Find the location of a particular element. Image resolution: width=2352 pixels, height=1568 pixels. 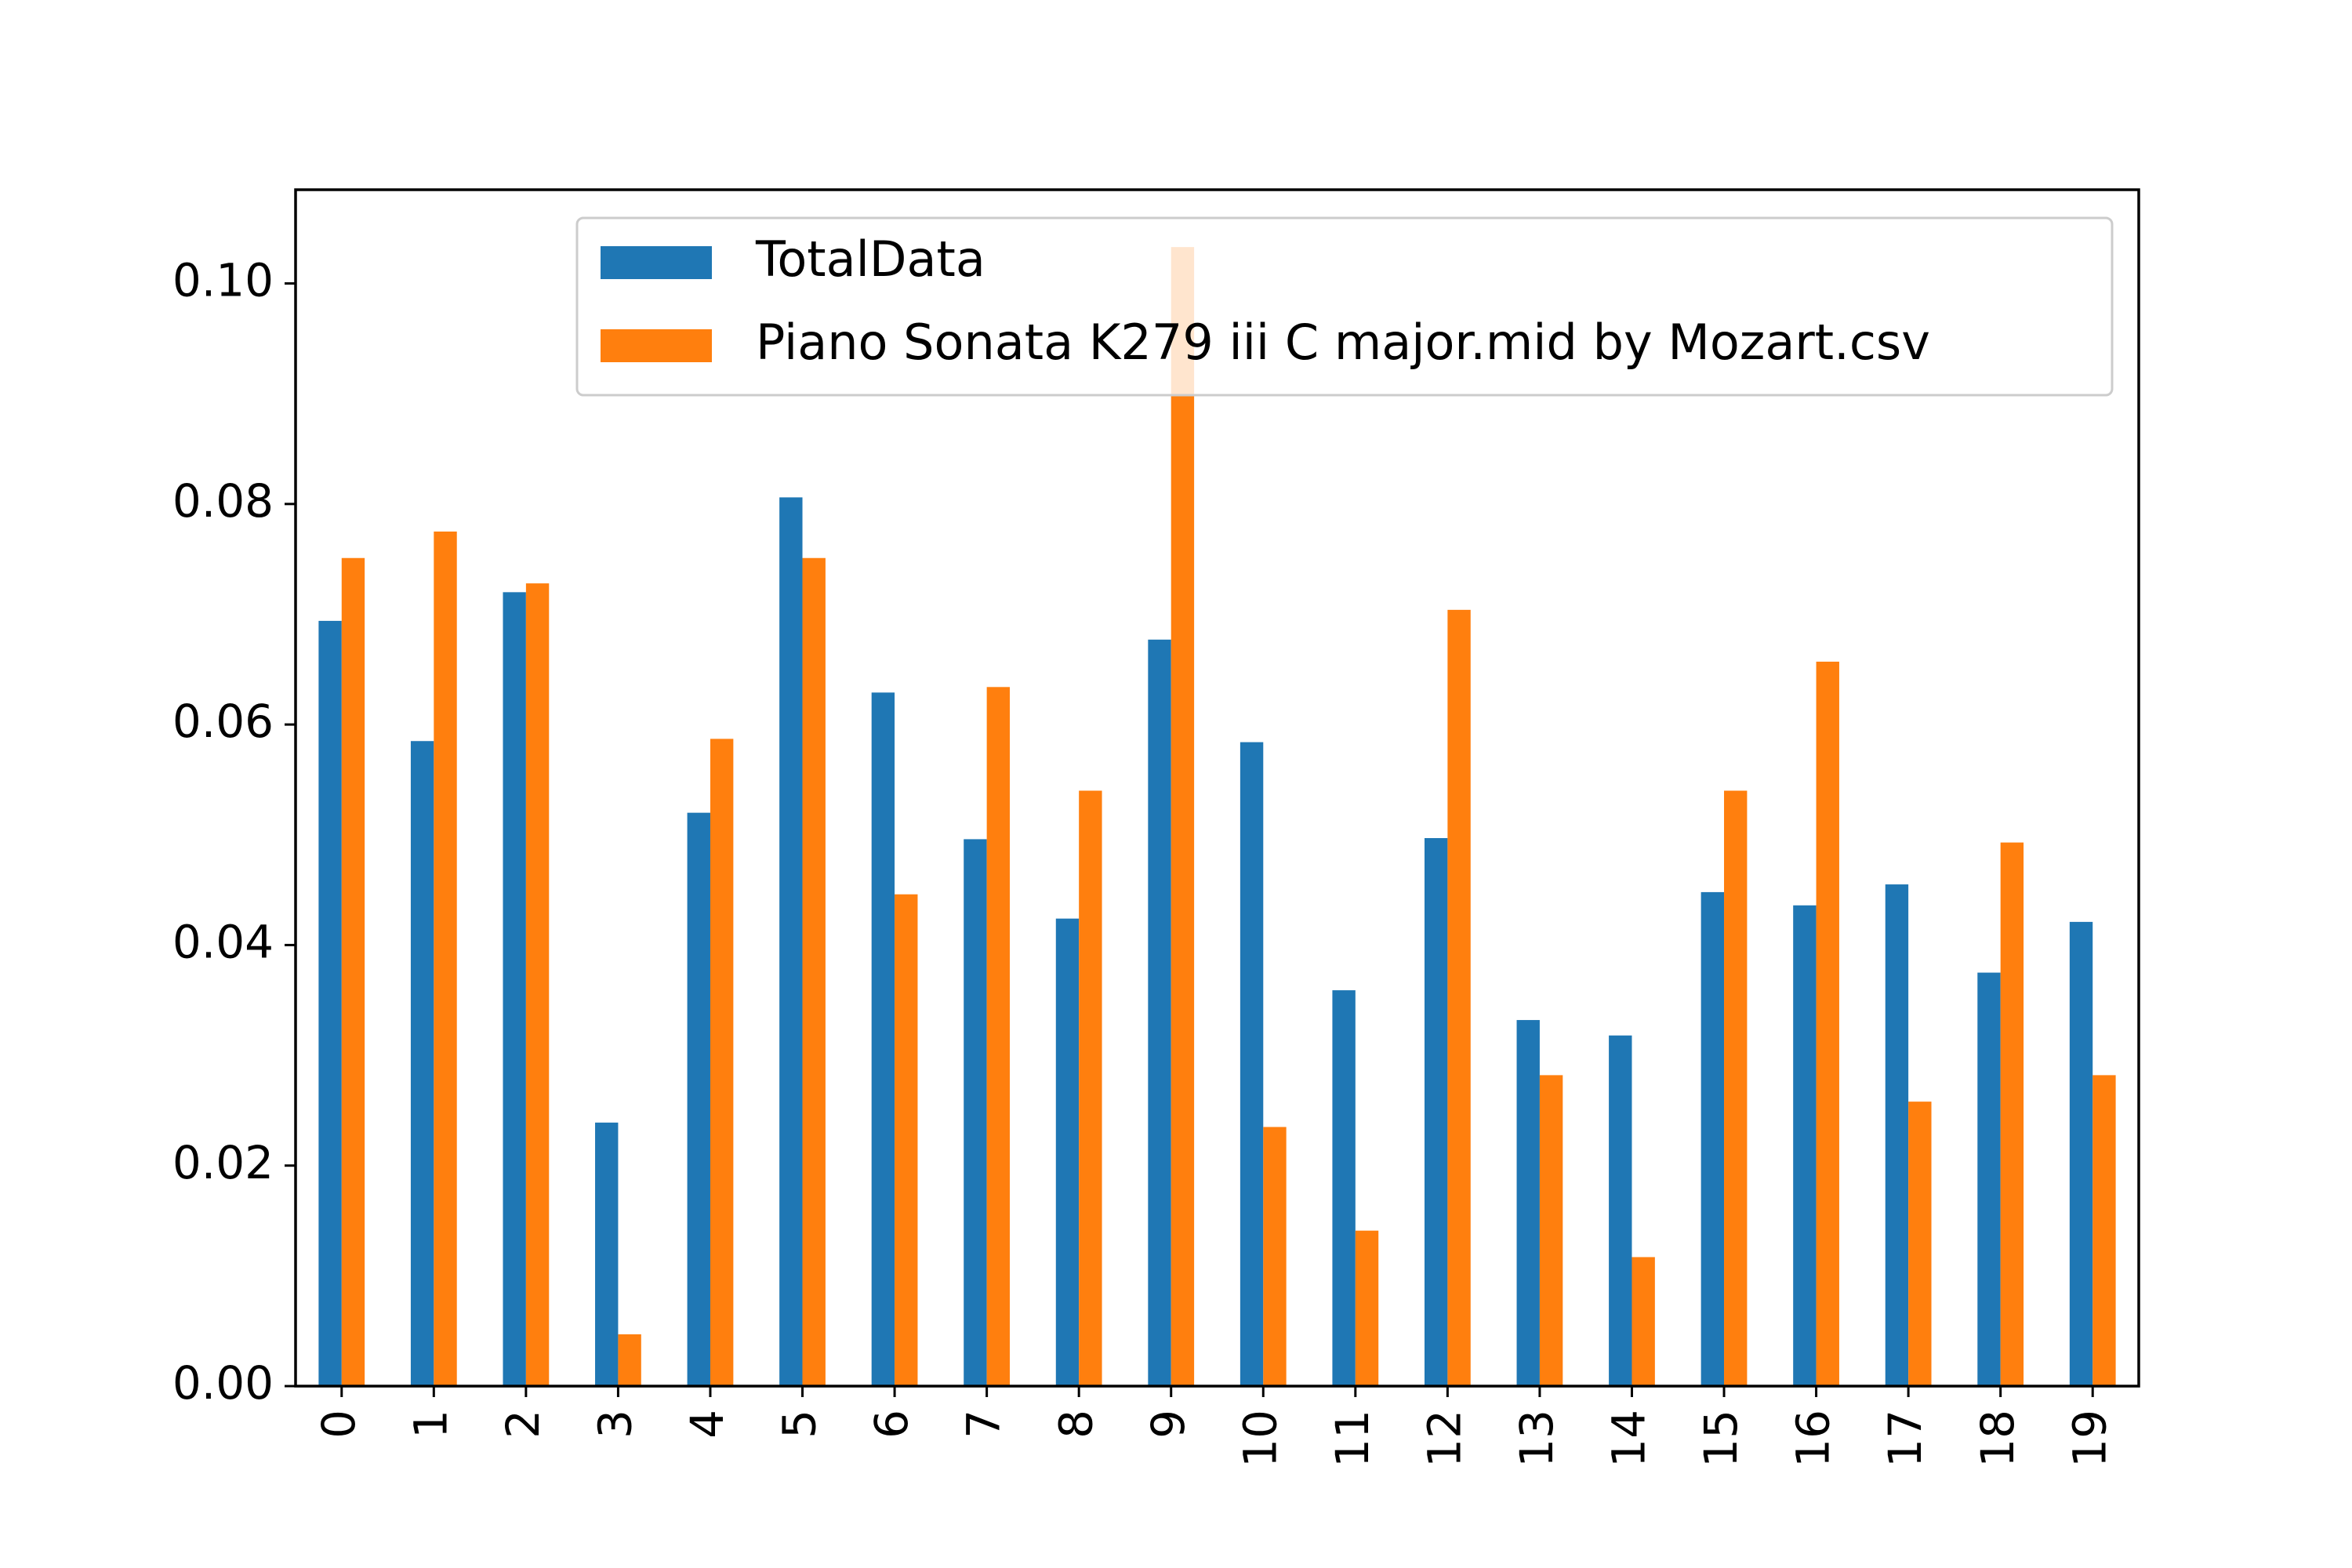

x-tick-label: 14 is located at coordinates (1629, 1439).